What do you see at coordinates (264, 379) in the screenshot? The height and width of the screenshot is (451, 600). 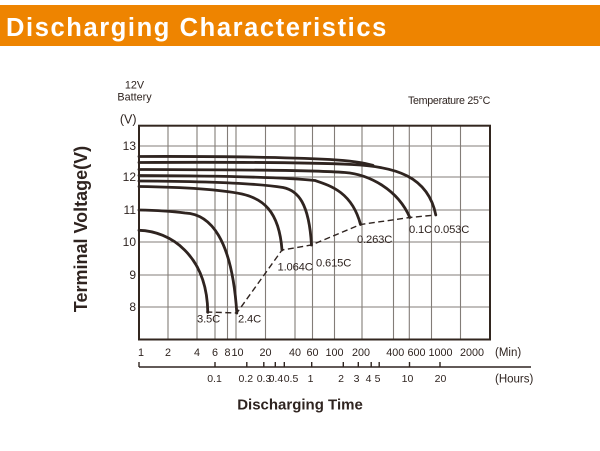 I see `svg-text: 0.3` at bounding box center [264, 379].